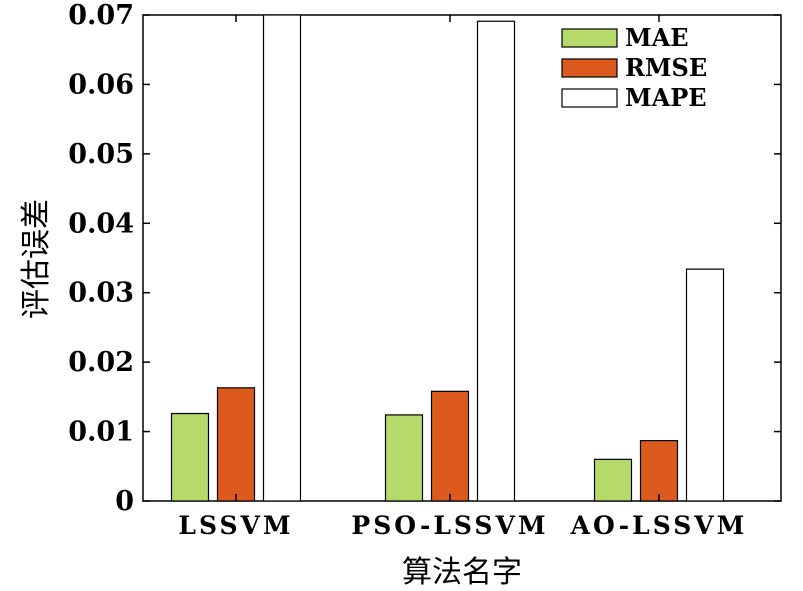 The height and width of the screenshot is (591, 803). What do you see at coordinates (450, 446) in the screenshot?
I see `bar-rmse-pso-lssvm` at bounding box center [450, 446].